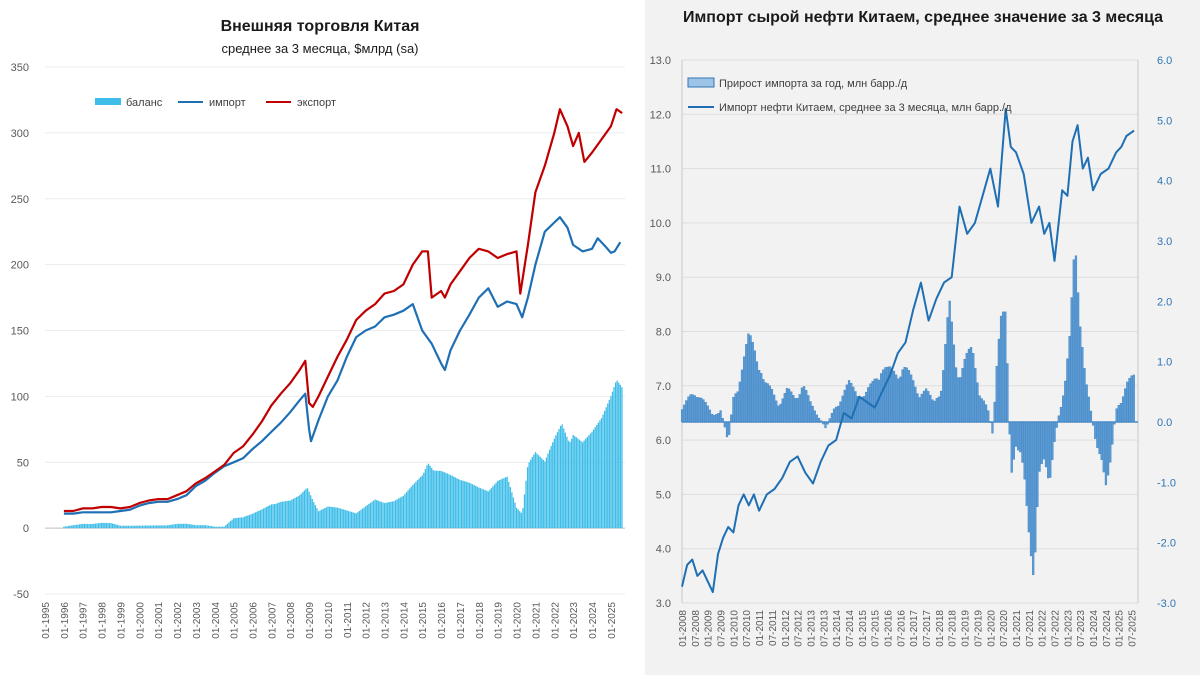  Describe the element at coordinates (663, 495) in the screenshot. I see `y-left-tick-label: 5.0` at that location.